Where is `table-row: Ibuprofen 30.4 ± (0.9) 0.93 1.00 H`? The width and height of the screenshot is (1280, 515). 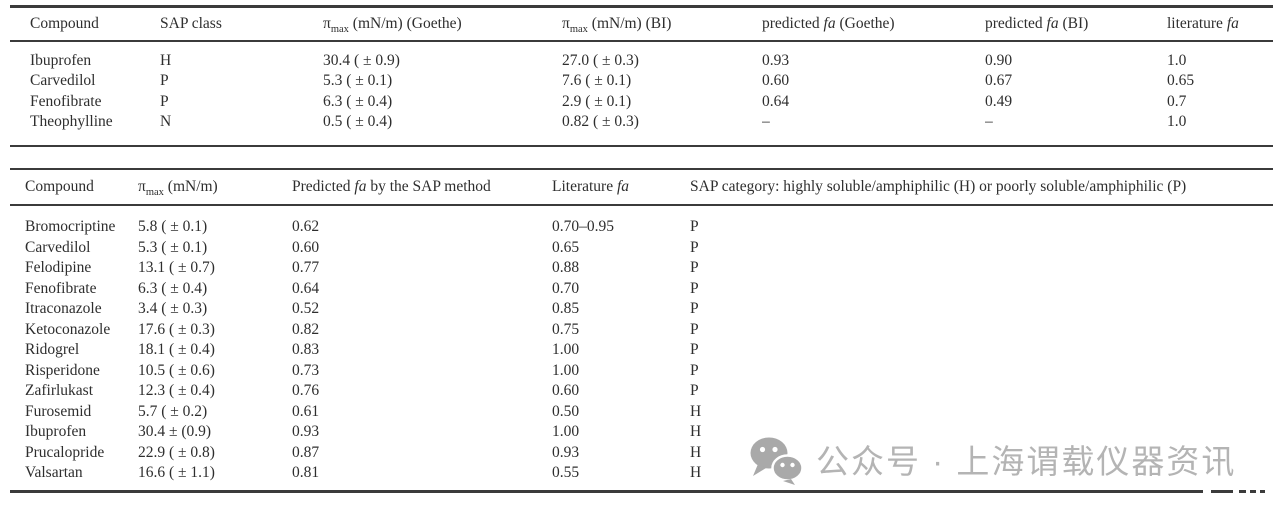
table-row: Ibuprofen 30.4 ± (0.9) 0.93 1.00 H is located at coordinates (641, 432).